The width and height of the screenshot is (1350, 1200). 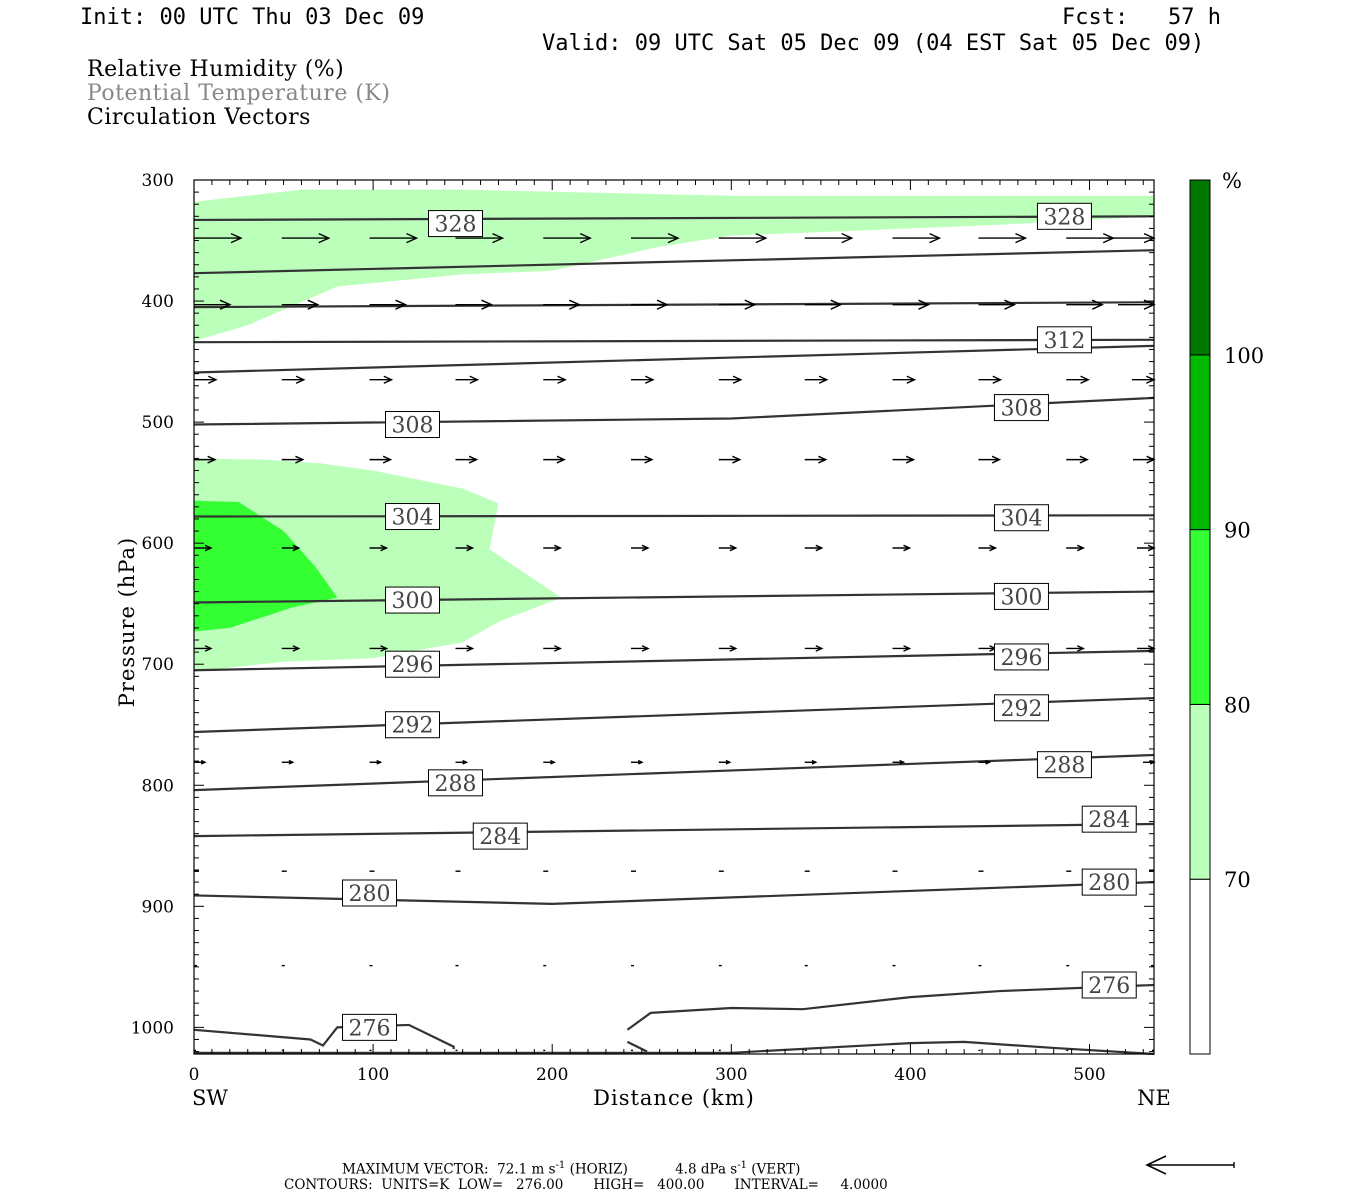 What do you see at coordinates (1156, 1165) in the screenshot?
I see `reference-vector-head` at bounding box center [1156, 1165].